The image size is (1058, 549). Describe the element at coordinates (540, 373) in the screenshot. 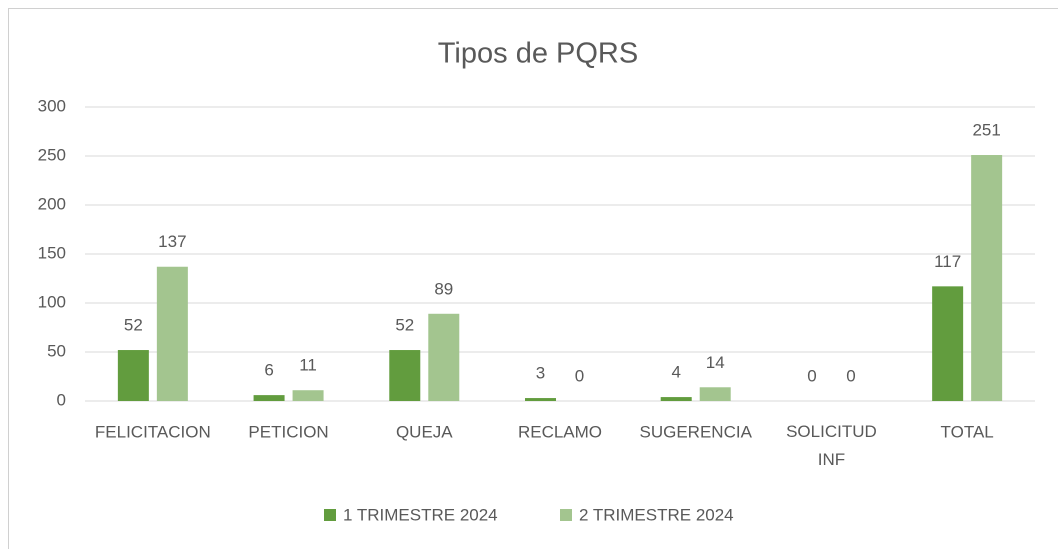

I see `data-label: 3` at that location.